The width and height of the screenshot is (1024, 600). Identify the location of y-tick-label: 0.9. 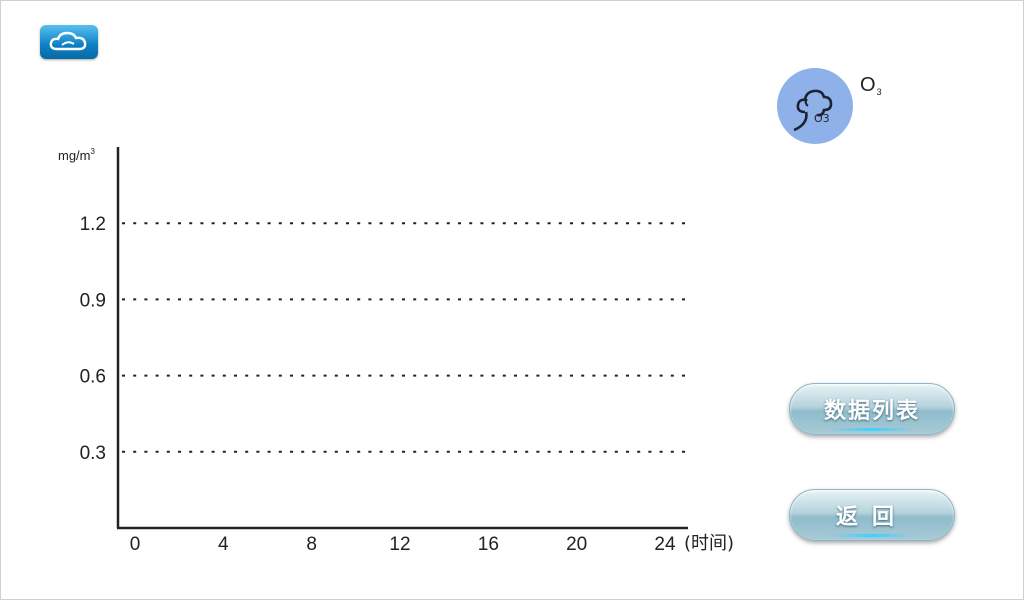
(93, 300).